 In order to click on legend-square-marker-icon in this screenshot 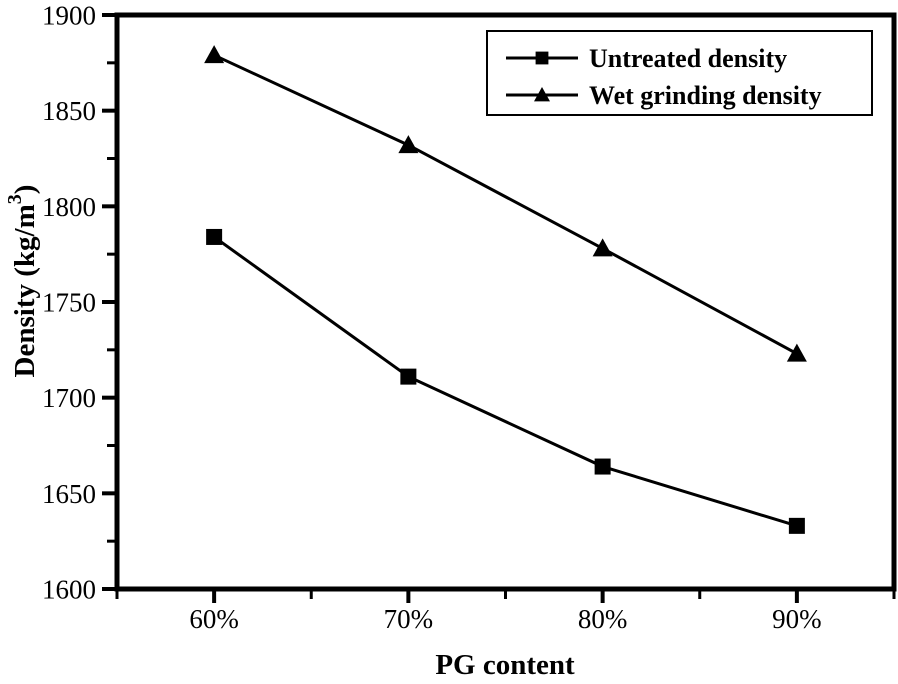, I will do `click(542, 58)`.